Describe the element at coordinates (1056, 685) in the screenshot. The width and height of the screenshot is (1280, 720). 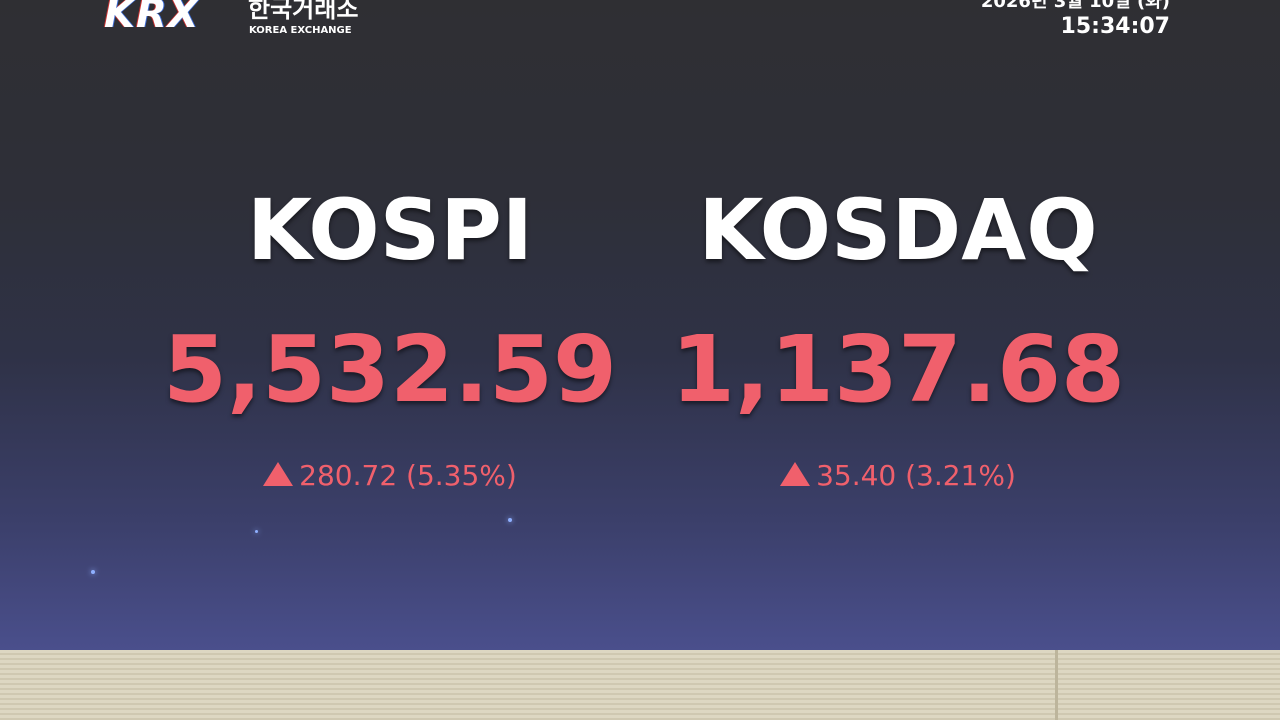
I see `wall-seam` at that location.